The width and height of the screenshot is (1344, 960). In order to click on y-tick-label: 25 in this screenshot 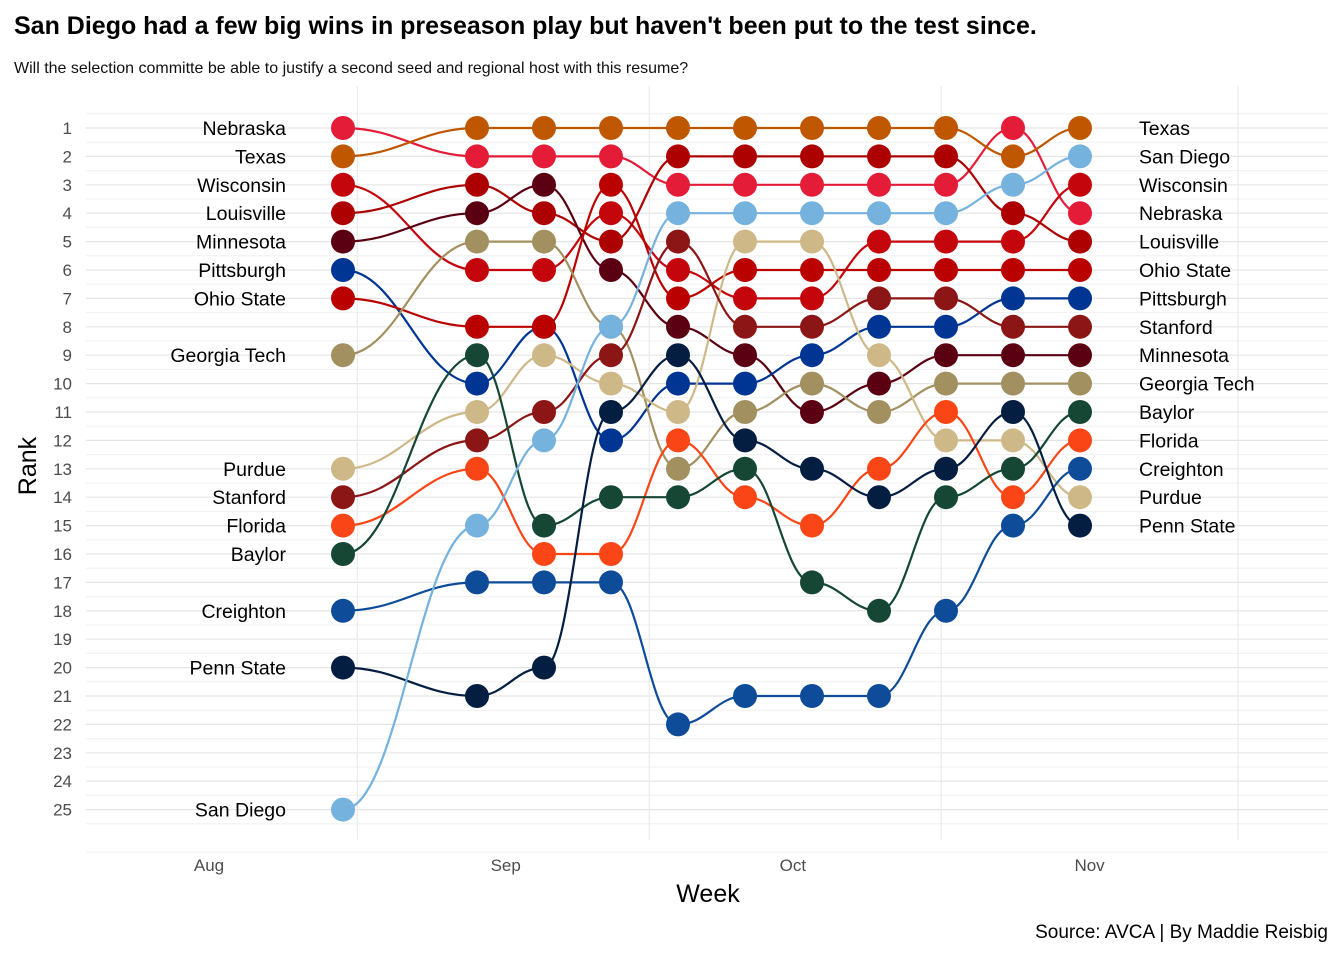, I will do `click(62, 810)`.